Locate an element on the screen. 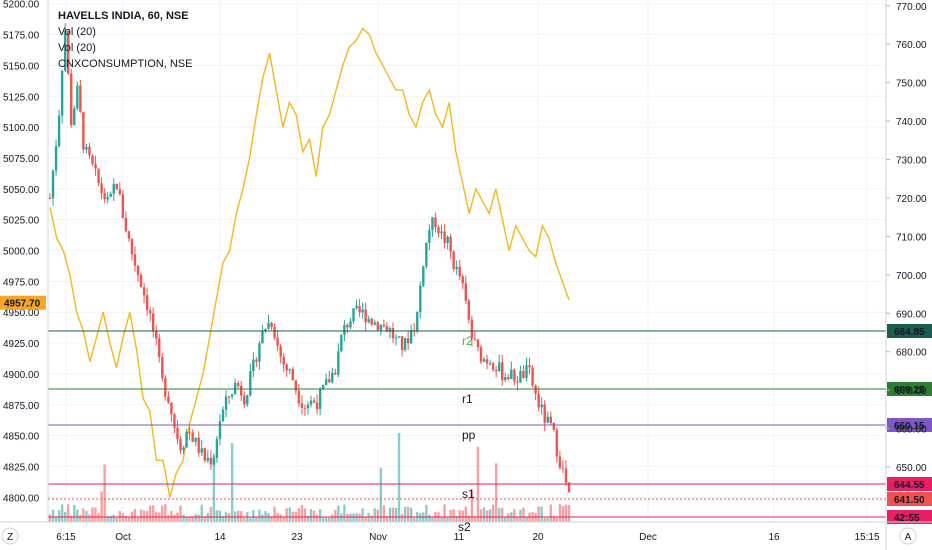  auto-scale-button-label: A is located at coordinates (908, 537).